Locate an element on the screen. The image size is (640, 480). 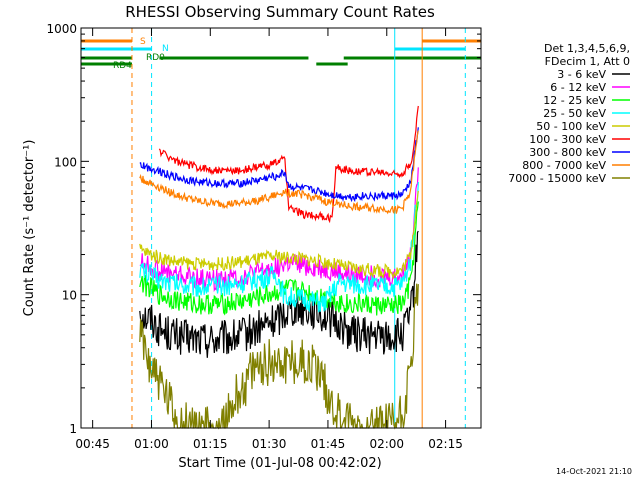
legend-entry-label: 300 - 800 keV is located at coordinates (567, 152).